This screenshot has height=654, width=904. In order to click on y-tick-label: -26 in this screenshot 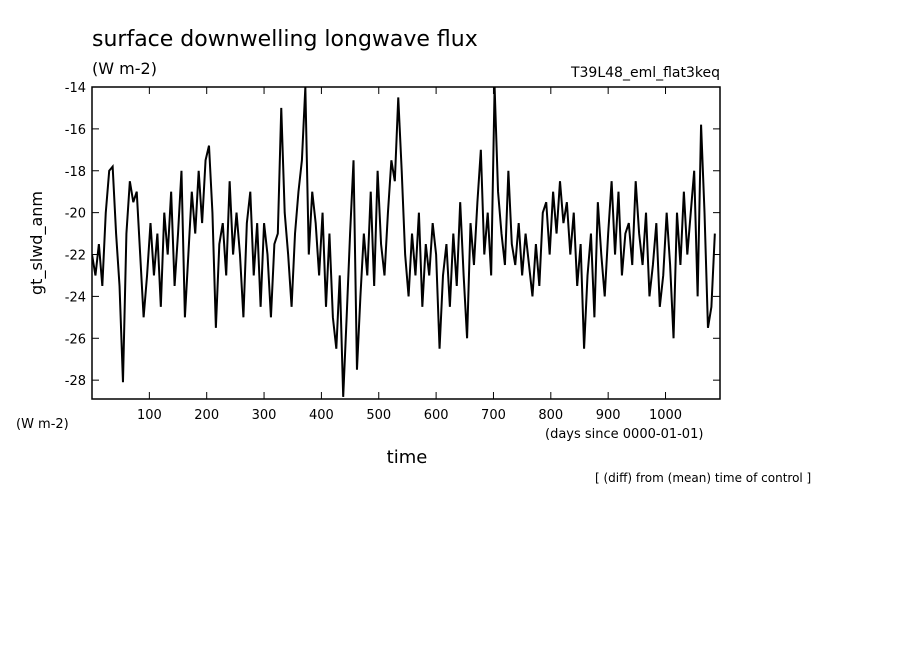, I will do `click(75, 339)`.